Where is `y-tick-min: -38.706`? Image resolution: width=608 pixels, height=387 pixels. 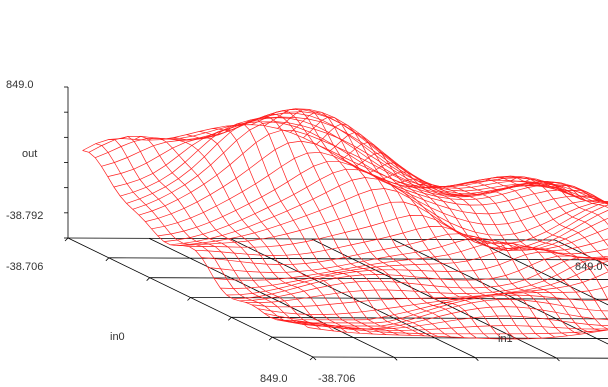 y-tick-min: -38.706 is located at coordinates (336, 379).